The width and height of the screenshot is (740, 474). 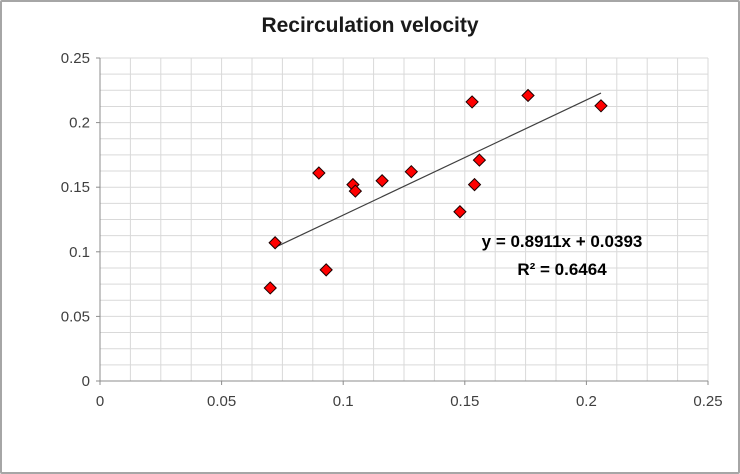 I want to click on x-tick-labels: 0 0.05 0.1 0.15 0.2 0.25, so click(x=409, y=401).